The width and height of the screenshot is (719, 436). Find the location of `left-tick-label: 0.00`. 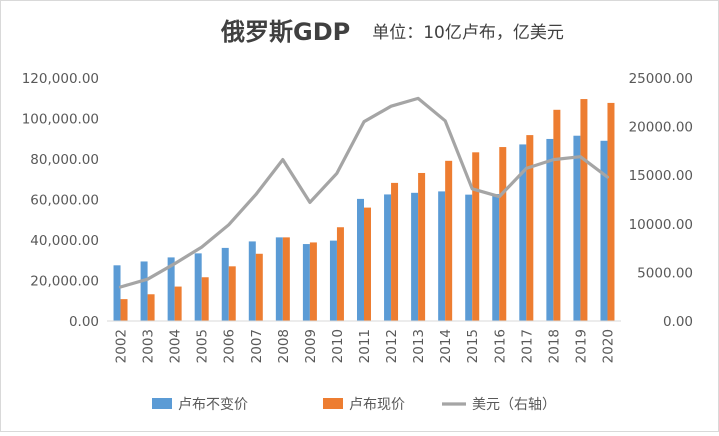

left-tick-label: 0.00 is located at coordinates (84, 322).